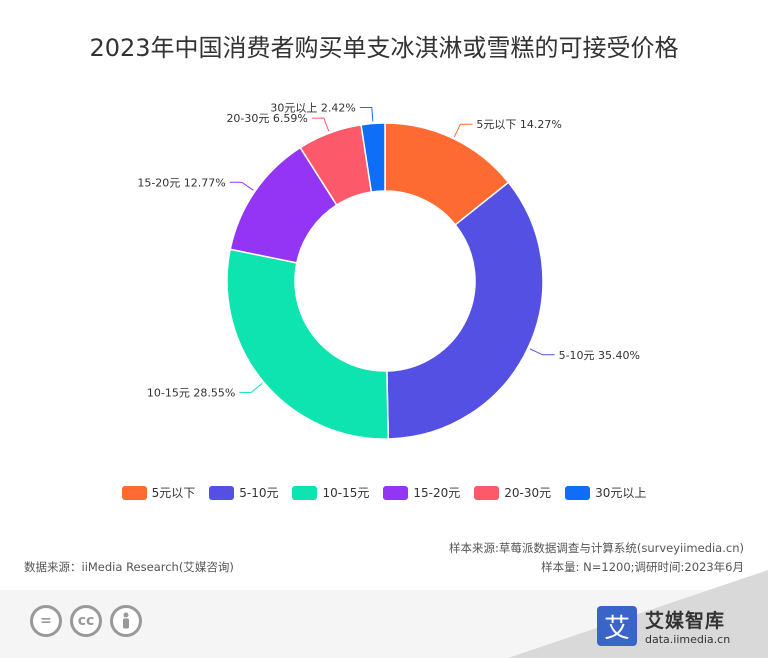  I want to click on license-icons: = cc, so click(86, 621).